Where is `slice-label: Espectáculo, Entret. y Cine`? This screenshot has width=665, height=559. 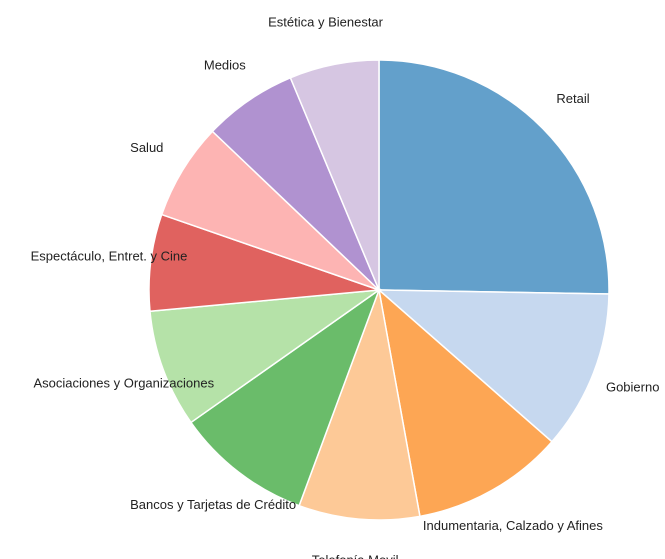 slice-label: Espectáculo, Entret. y Cine is located at coordinates (109, 256).